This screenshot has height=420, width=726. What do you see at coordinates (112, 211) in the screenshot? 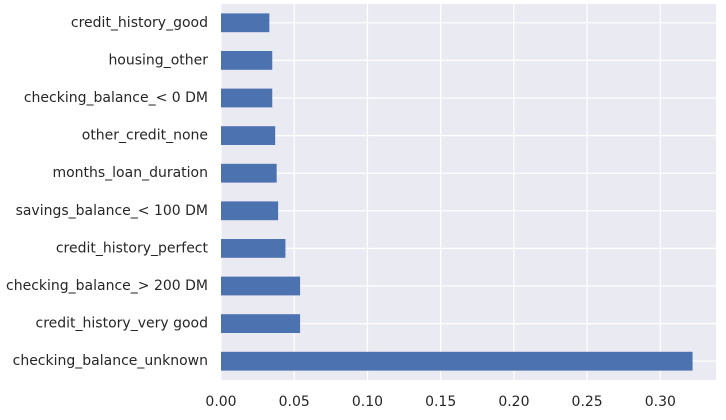
I see `y-tick-label: savings_balance_< 100 DM` at bounding box center [112, 211].